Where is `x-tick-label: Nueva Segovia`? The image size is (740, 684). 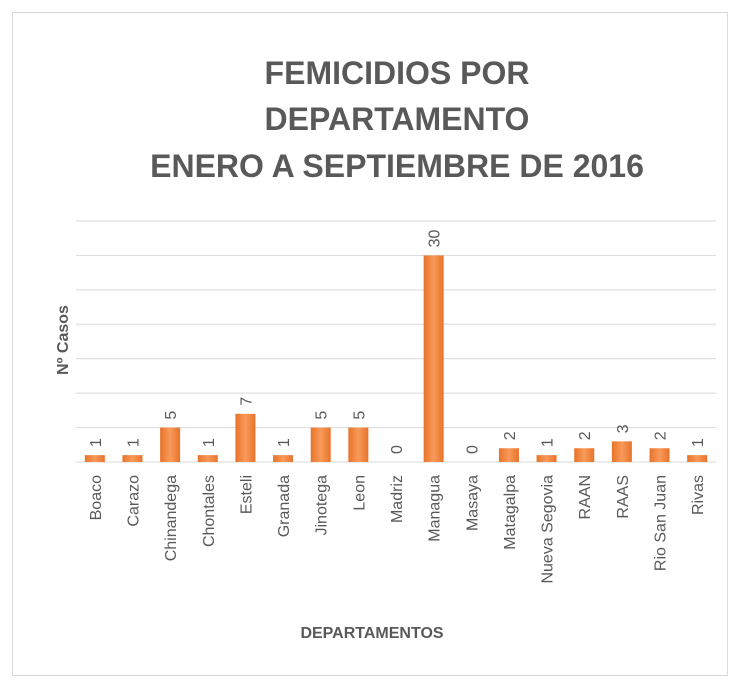
x-tick-label: Nueva Segovia is located at coordinates (548, 529).